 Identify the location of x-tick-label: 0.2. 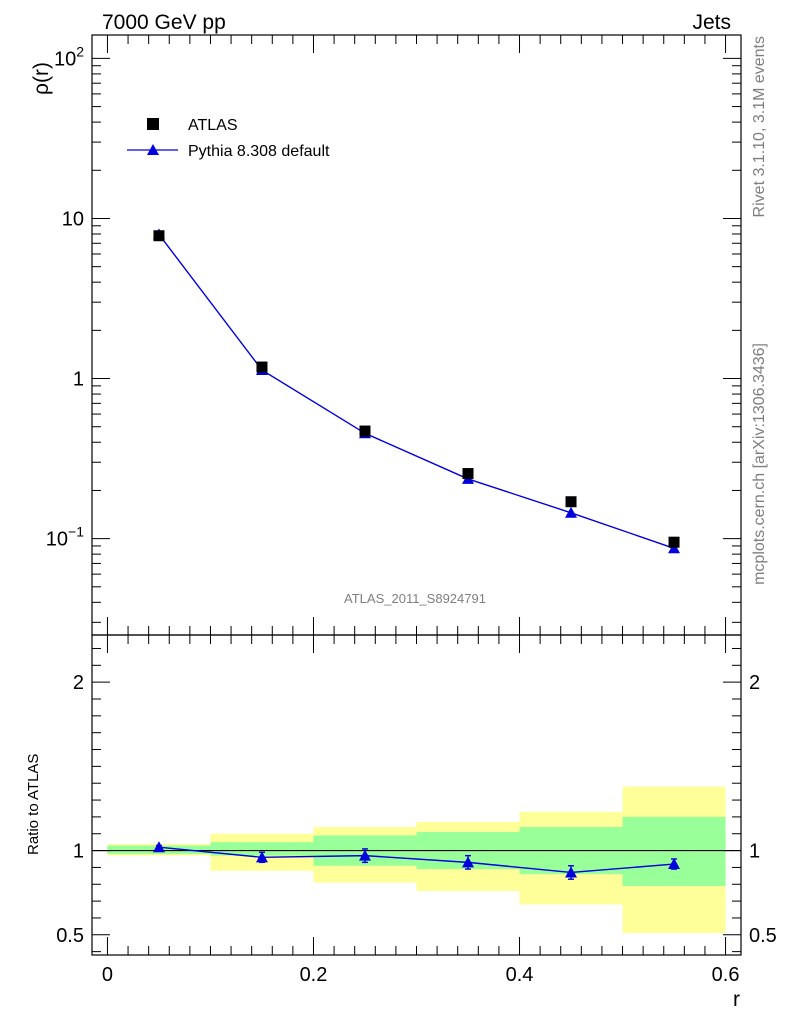
(314, 975).